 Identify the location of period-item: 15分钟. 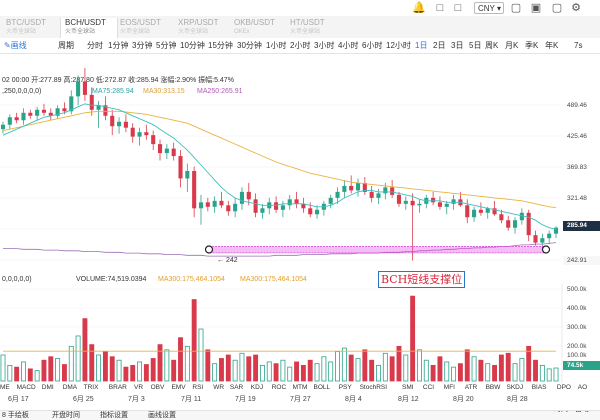
(220, 45).